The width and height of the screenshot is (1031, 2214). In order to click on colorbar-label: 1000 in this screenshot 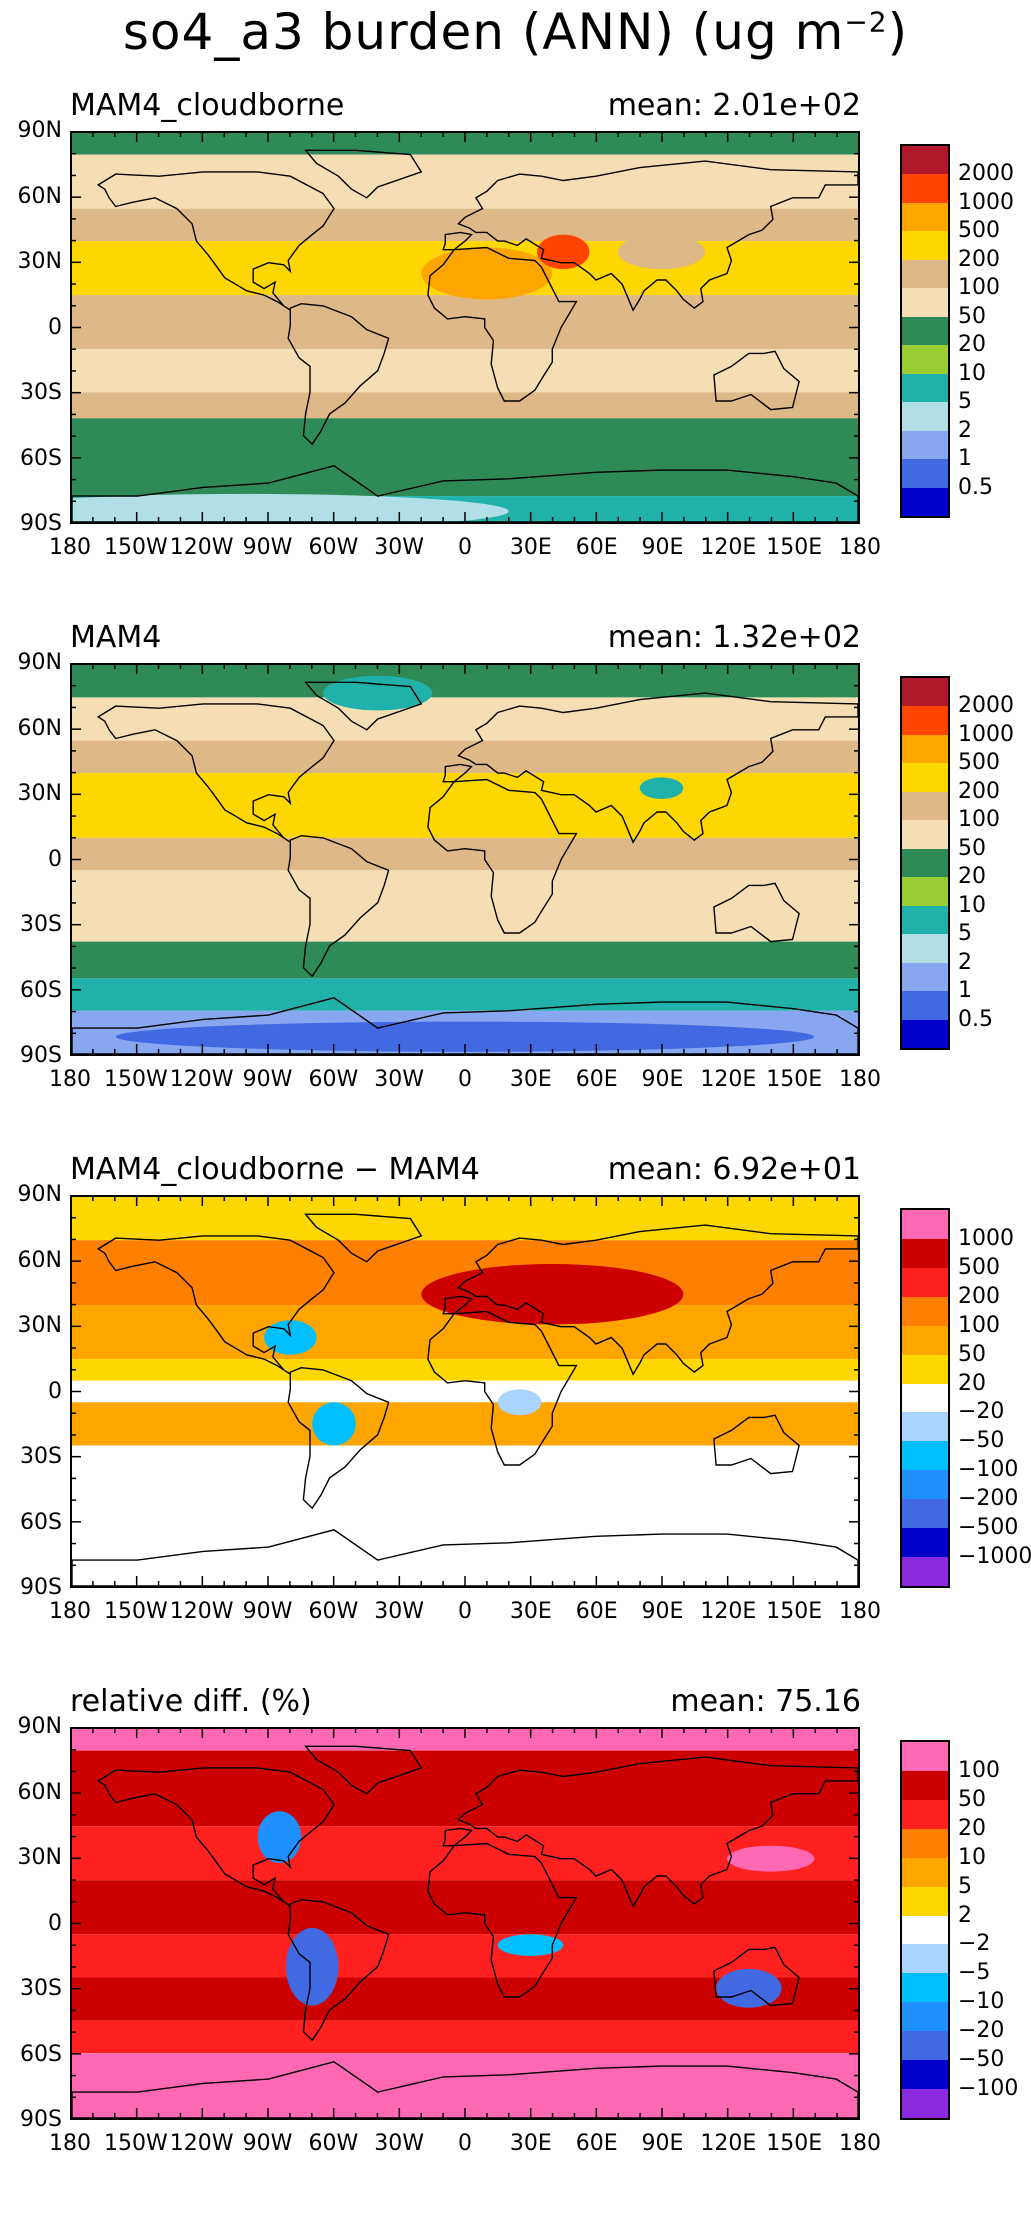, I will do `click(986, 1238)`.